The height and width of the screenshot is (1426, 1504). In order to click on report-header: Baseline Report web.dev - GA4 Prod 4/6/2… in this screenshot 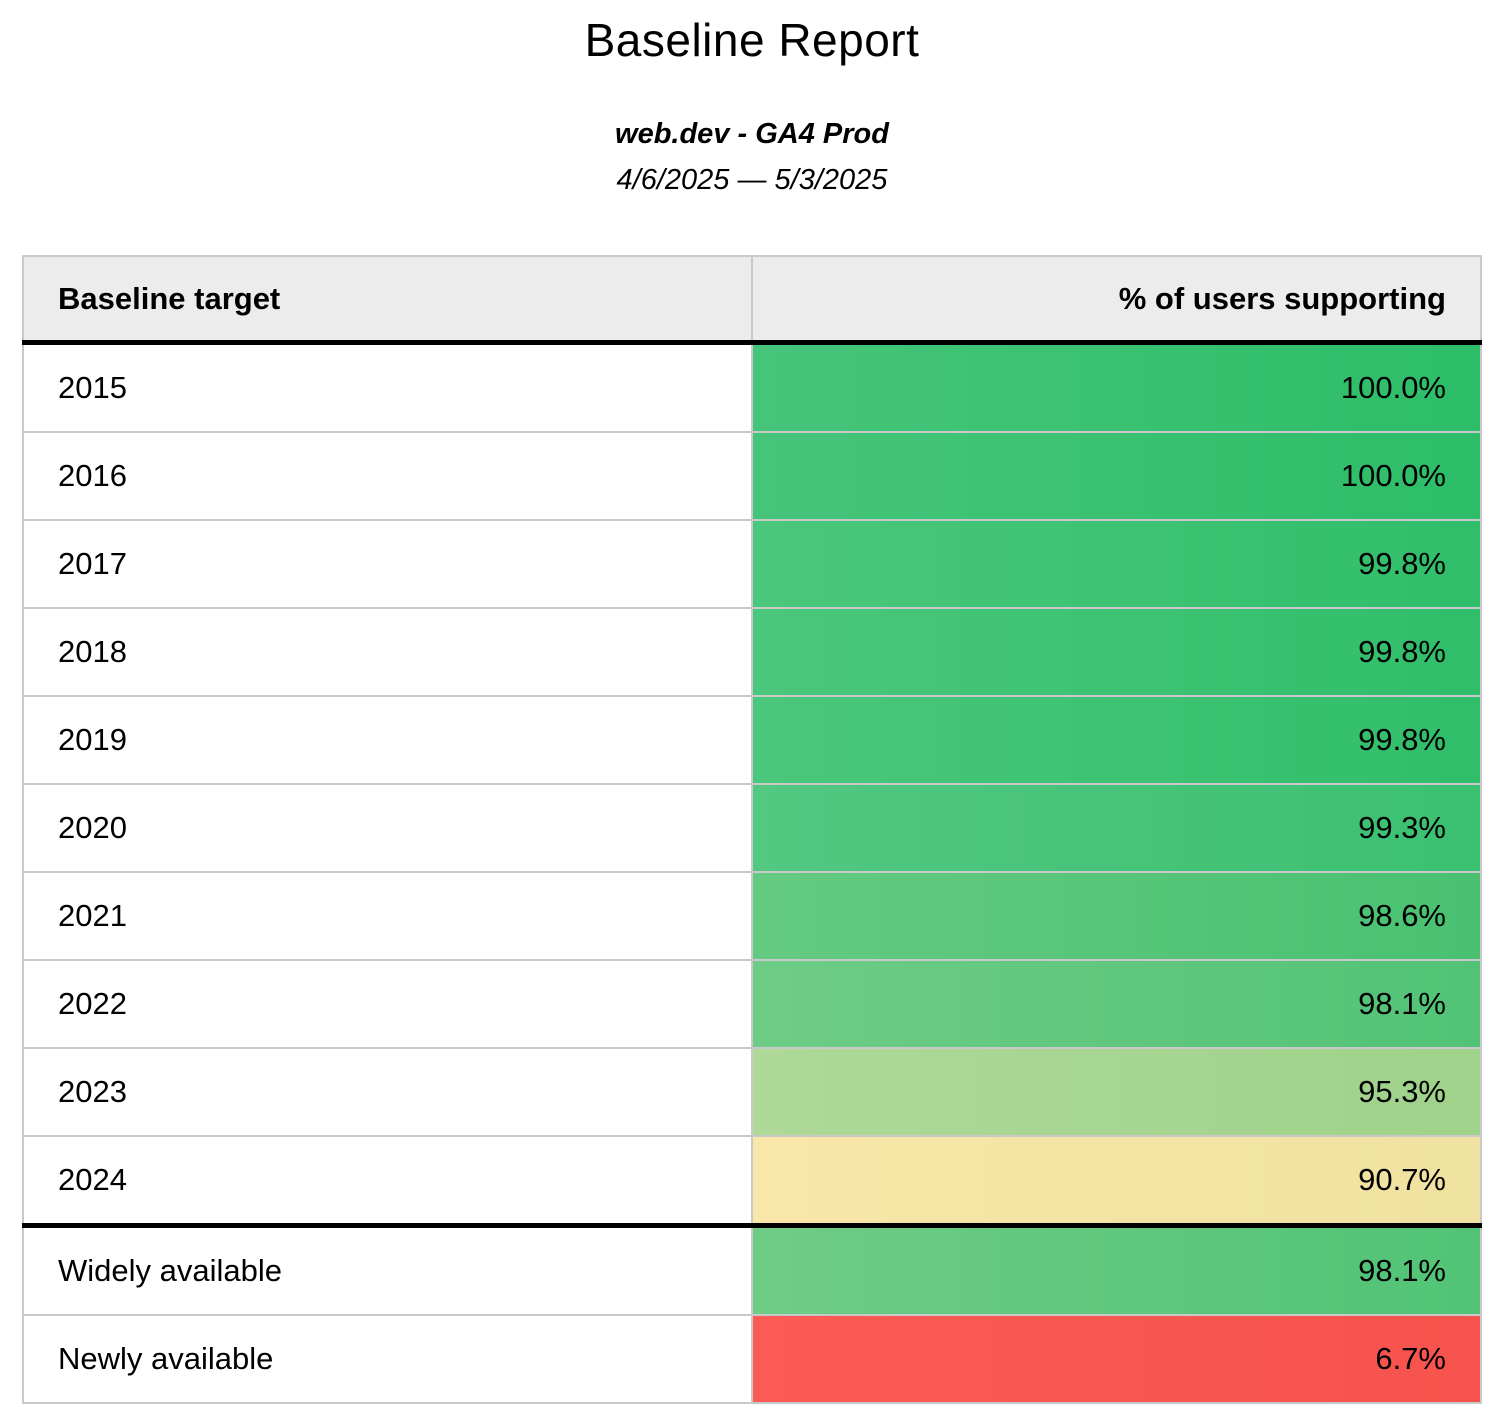, I will do `click(752, 106)`.